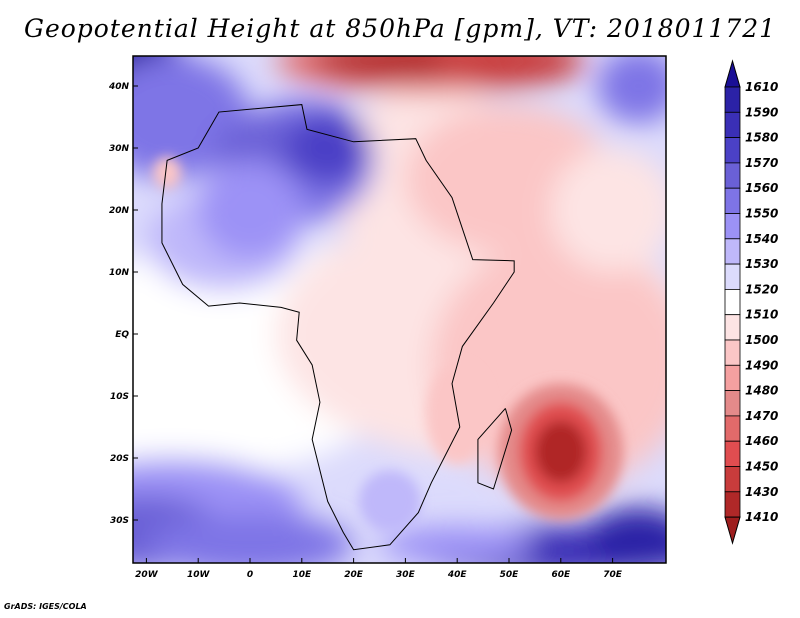  I want to click on x-tick-label: 60E, so click(561, 575).